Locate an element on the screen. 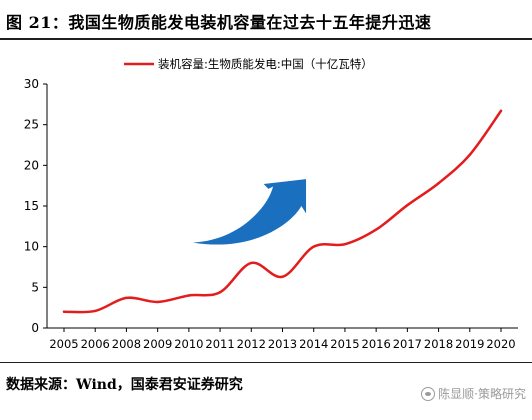 The height and width of the screenshot is (420, 532). wechat-icon is located at coordinates (428, 393).